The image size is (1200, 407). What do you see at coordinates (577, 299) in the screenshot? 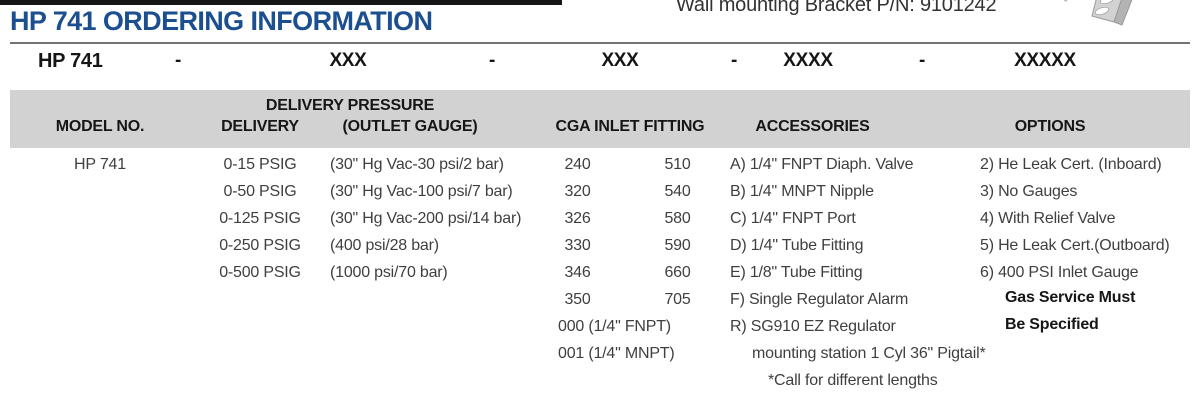
I see `cga-number: 350` at bounding box center [577, 299].